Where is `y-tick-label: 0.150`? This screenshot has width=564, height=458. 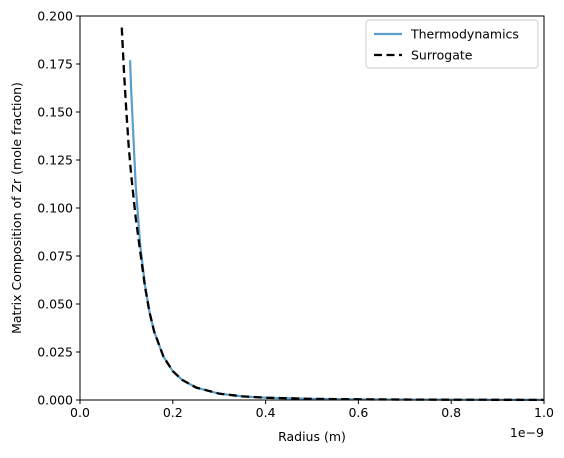
y-tick-label: 0.150 is located at coordinates (55, 112).